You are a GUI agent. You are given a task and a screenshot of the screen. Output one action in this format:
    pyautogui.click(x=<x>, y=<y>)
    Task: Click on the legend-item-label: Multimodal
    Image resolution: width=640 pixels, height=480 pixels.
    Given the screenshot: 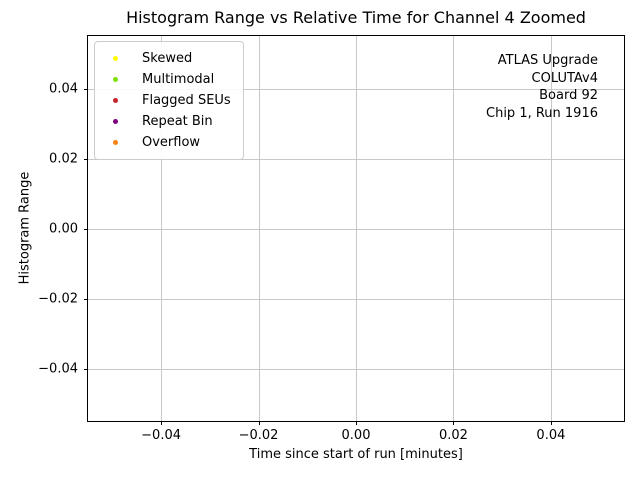 What is the action you would take?
    pyautogui.click(x=178, y=79)
    